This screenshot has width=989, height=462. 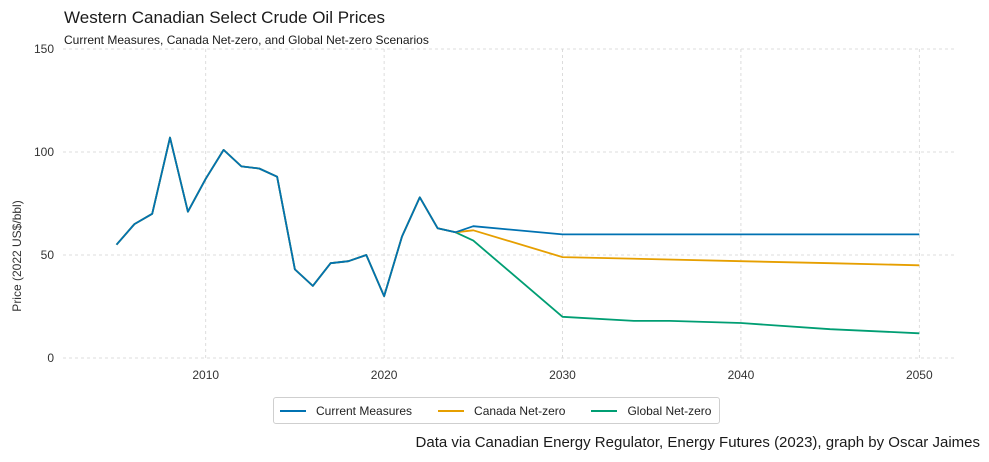 What do you see at coordinates (741, 375) in the screenshot?
I see `x-tick-label: 2040` at bounding box center [741, 375].